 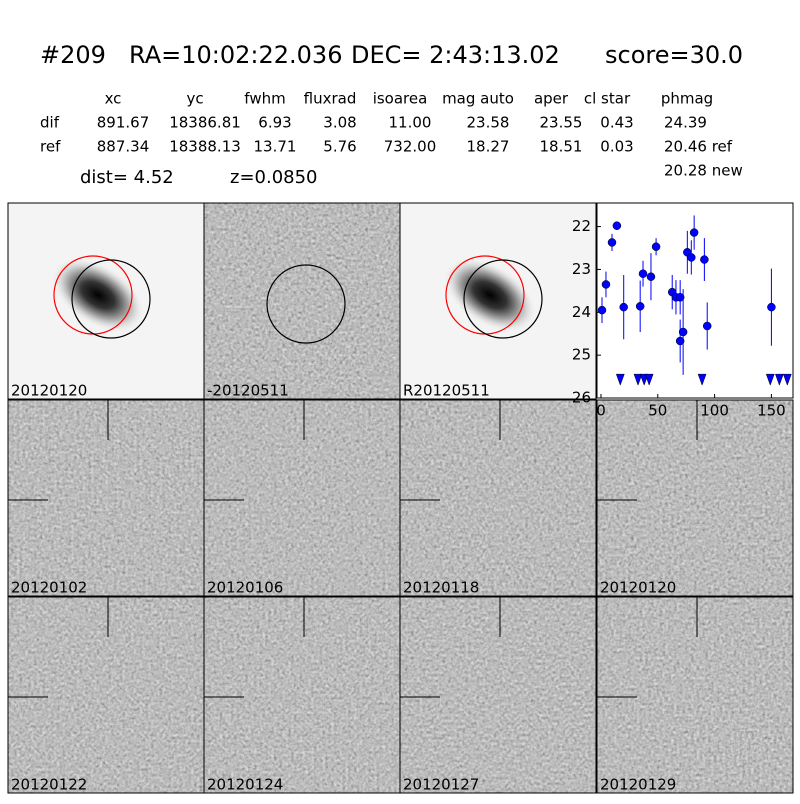 I want to click on table-cell: 23.55, so click(x=561, y=123).